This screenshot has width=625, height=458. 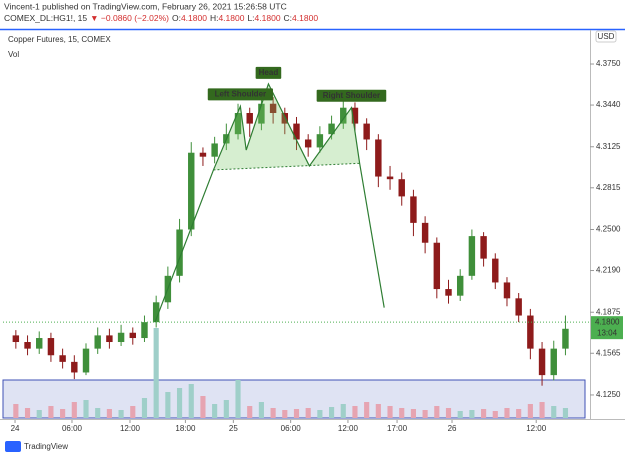 I want to click on y-tick-label: 4.1565, so click(x=608, y=352).